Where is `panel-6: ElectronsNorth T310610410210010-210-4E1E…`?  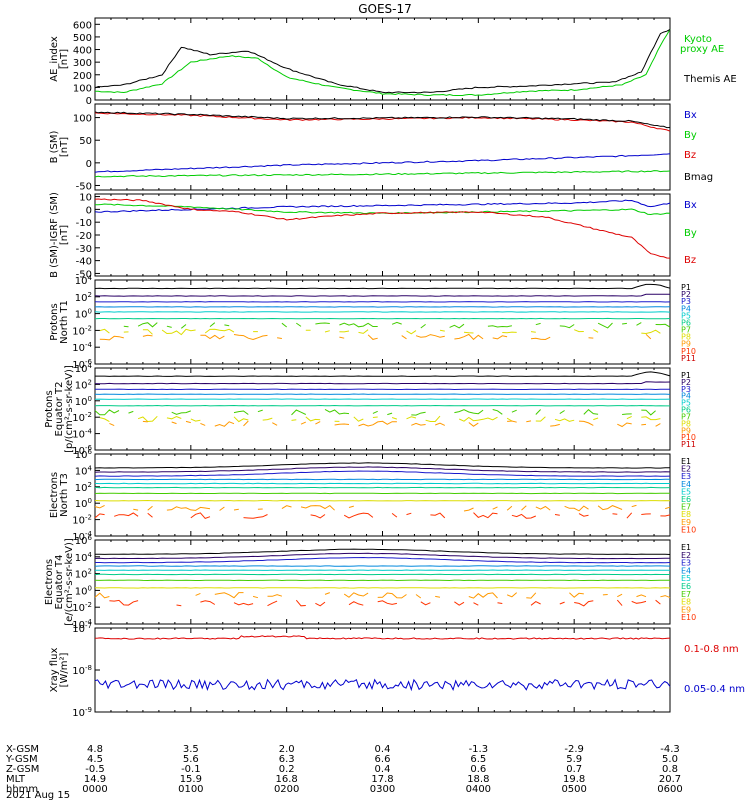 panel-6: ElectronsNorth T310610410210010-210-4E1E… is located at coordinates (372, 495).